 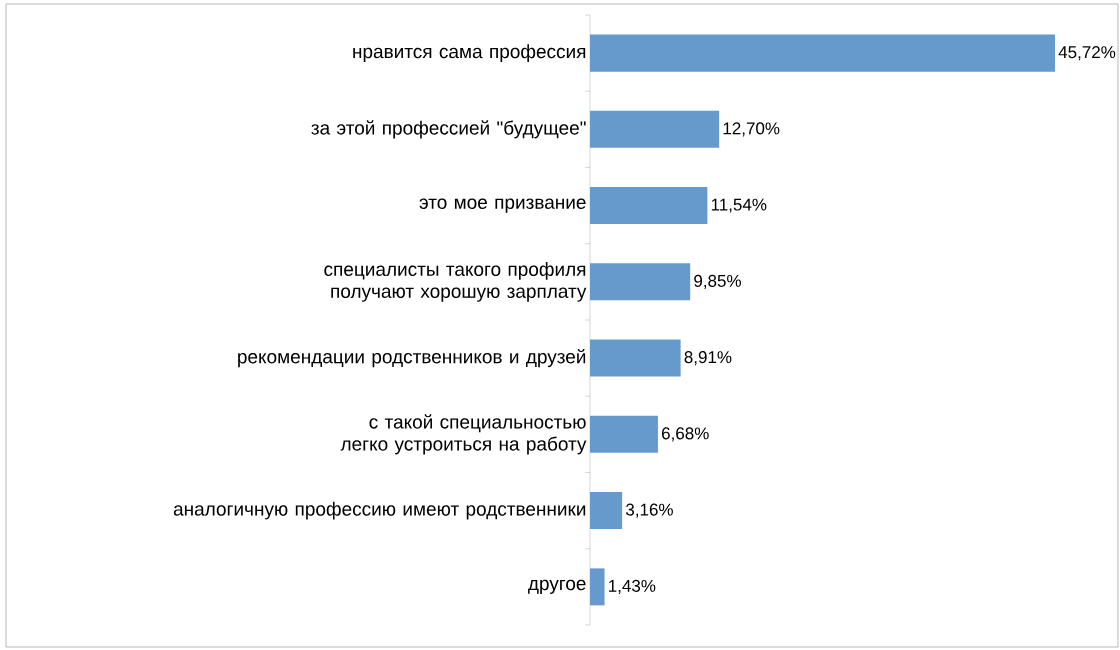 What do you see at coordinates (751, 129) in the screenshot?
I see `data-label: 12,70%` at bounding box center [751, 129].